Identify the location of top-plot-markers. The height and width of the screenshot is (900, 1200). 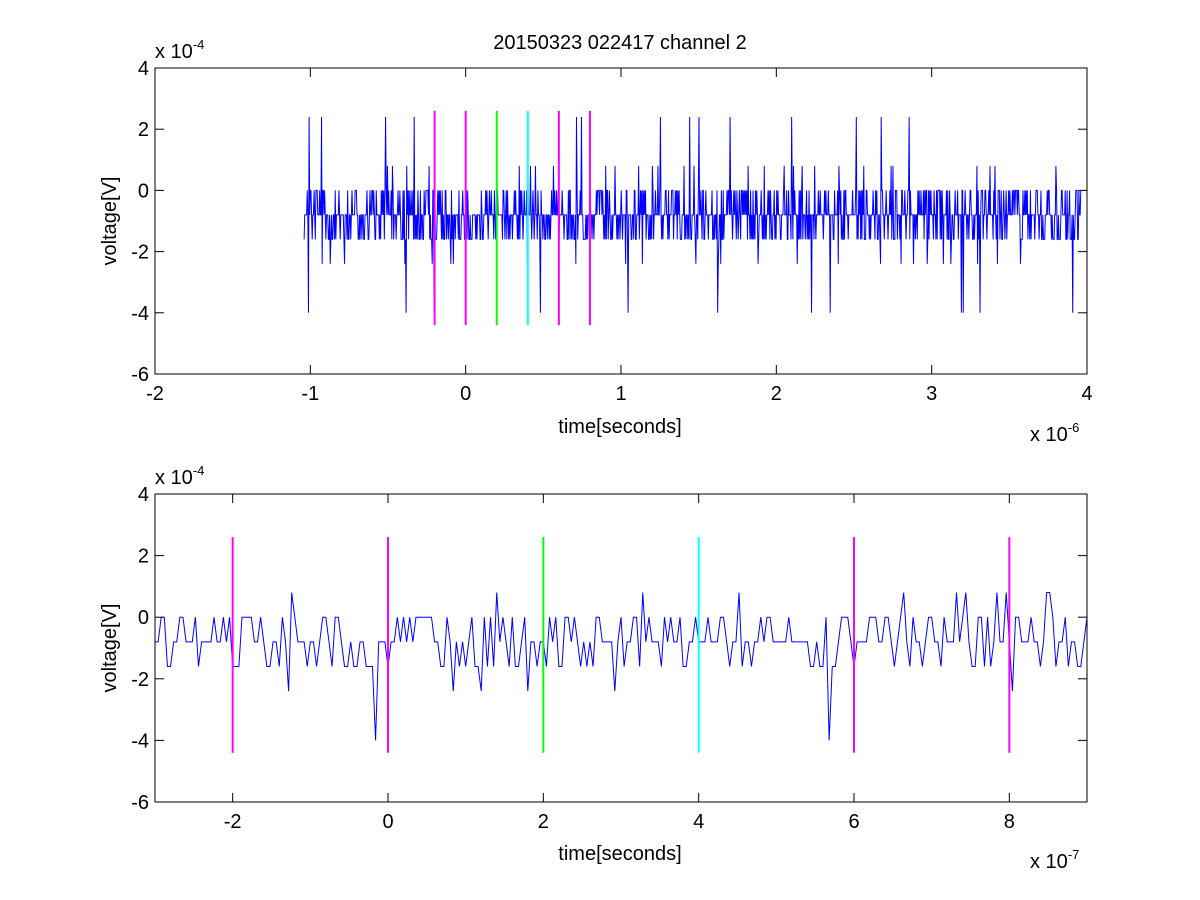
(512, 218).